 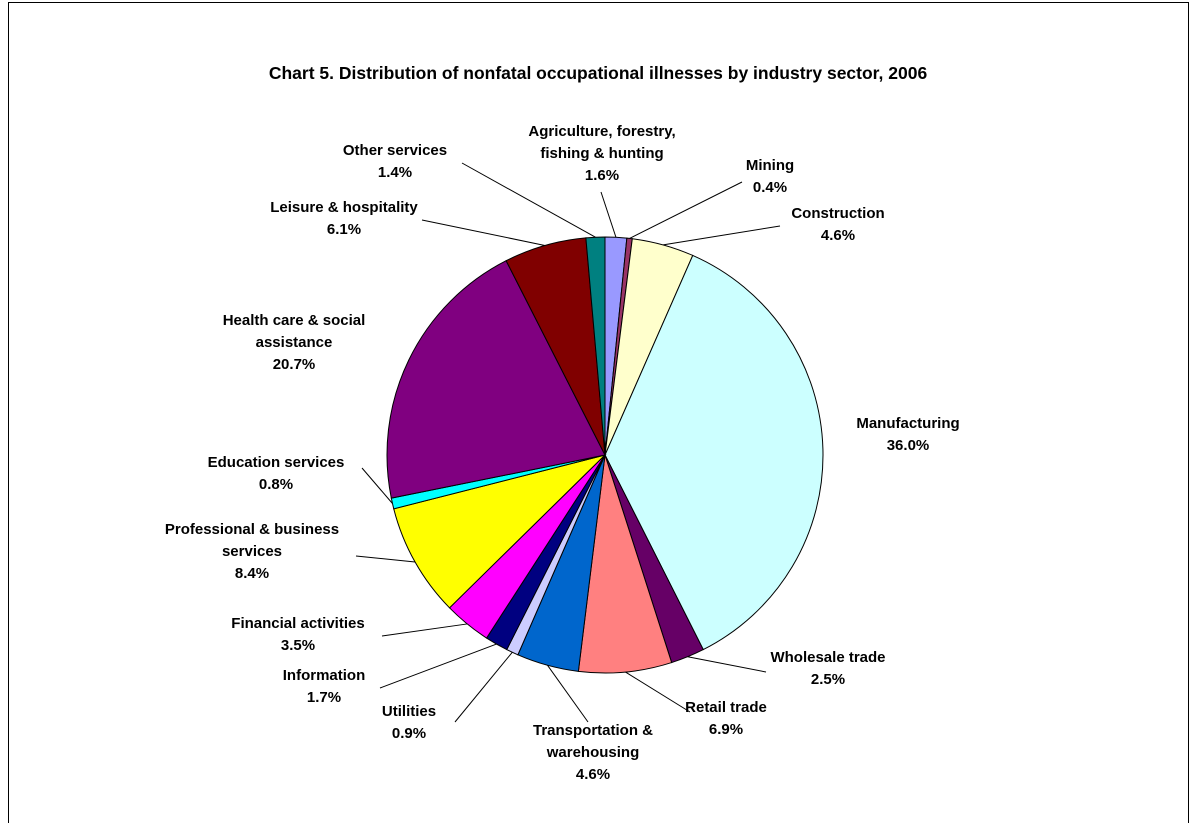 What do you see at coordinates (770, 187) in the screenshot?
I see `slice-value-label: 0.4%` at bounding box center [770, 187].